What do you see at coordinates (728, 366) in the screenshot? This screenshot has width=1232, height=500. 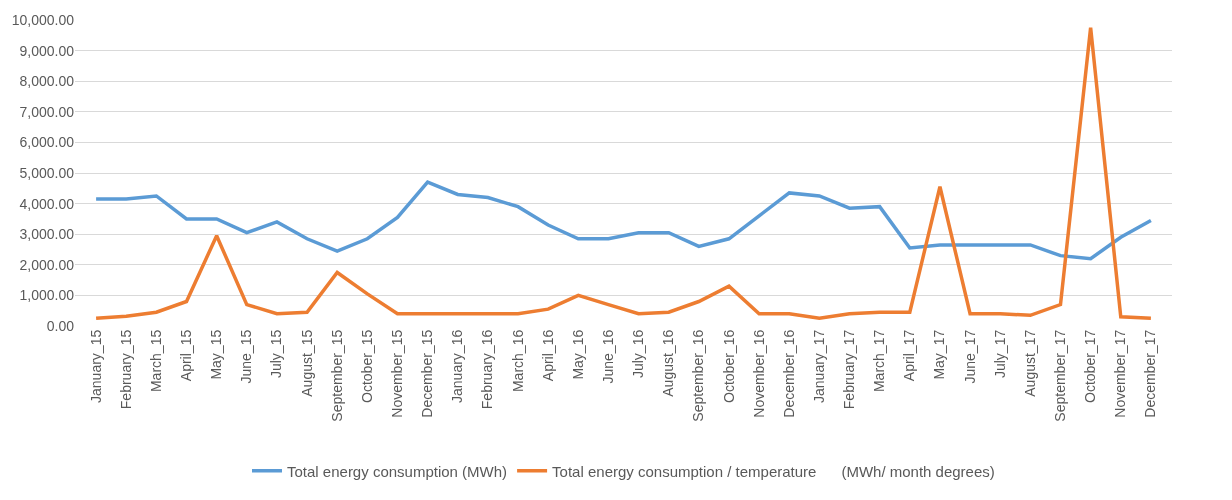 I see `x-tick-label: October_16` at bounding box center [728, 366].